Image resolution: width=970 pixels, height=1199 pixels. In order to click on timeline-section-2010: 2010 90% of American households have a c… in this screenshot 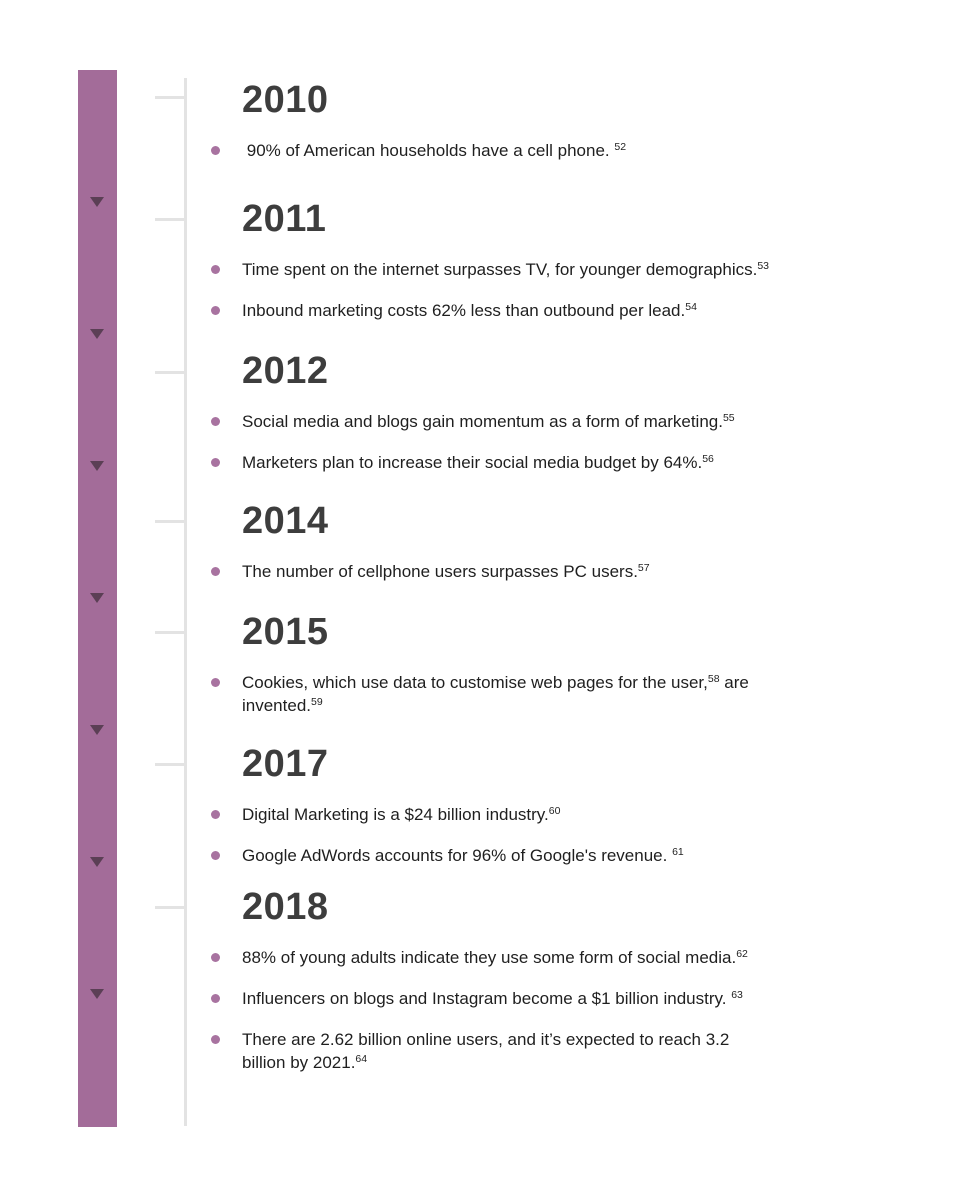, I will do `click(561, 129)`.